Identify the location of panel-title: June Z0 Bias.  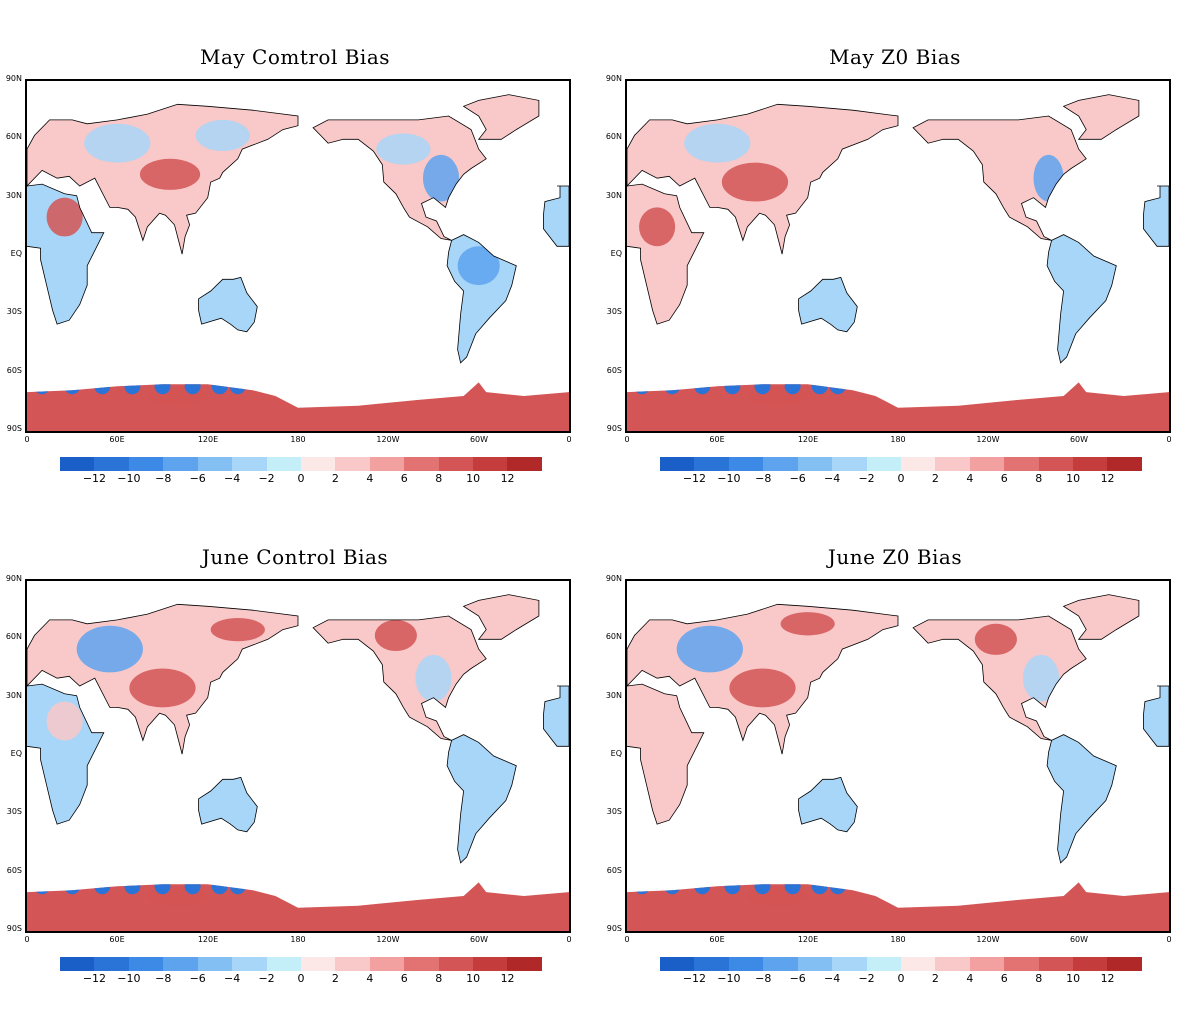
(895, 557).